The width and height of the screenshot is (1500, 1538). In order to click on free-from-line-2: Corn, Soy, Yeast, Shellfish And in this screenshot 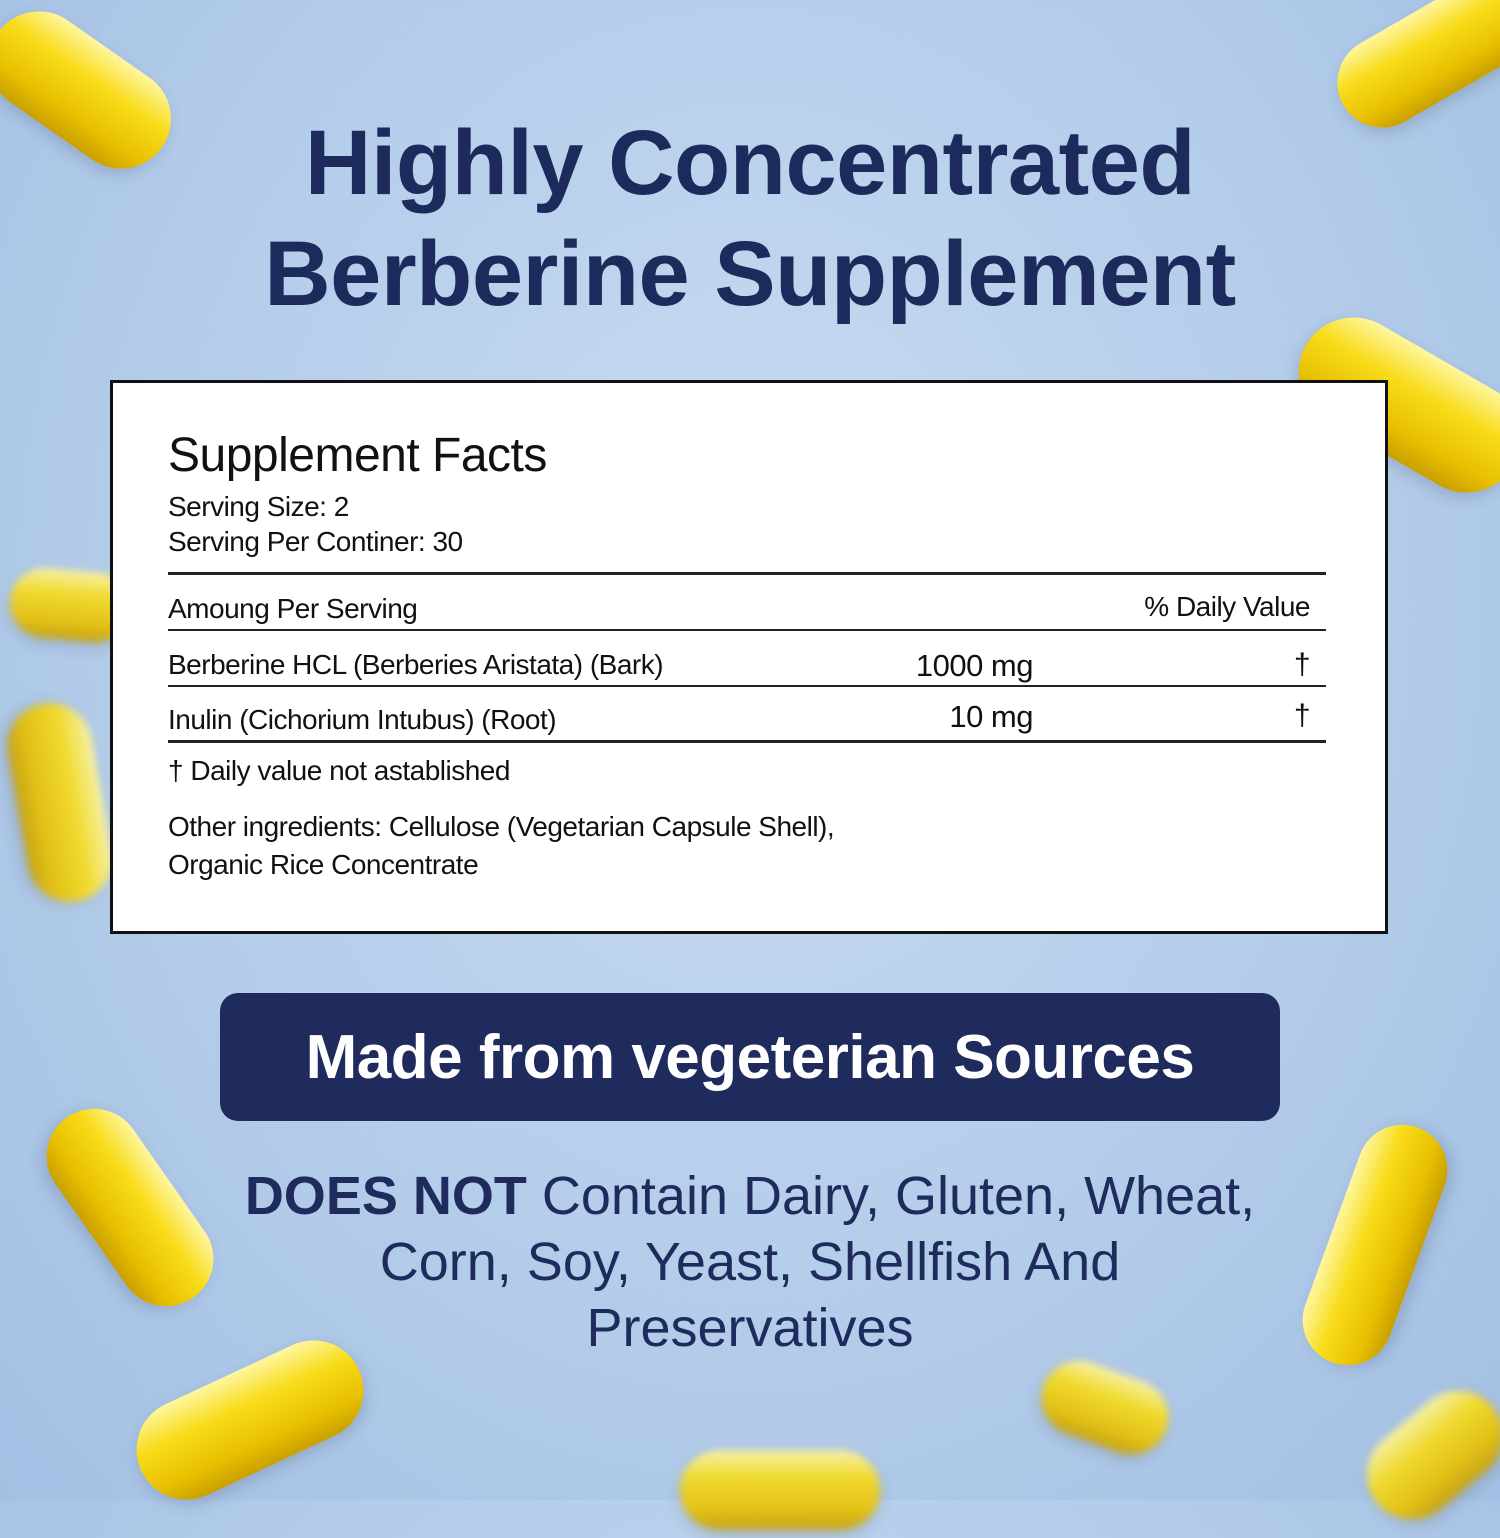, I will do `click(750, 1262)`.